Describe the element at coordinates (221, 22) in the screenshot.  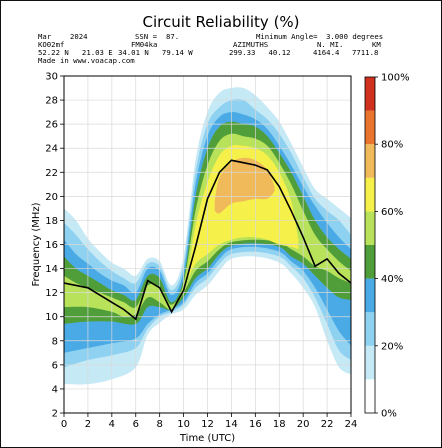
I see `chart-title: Circuit Reliability (%)` at that location.